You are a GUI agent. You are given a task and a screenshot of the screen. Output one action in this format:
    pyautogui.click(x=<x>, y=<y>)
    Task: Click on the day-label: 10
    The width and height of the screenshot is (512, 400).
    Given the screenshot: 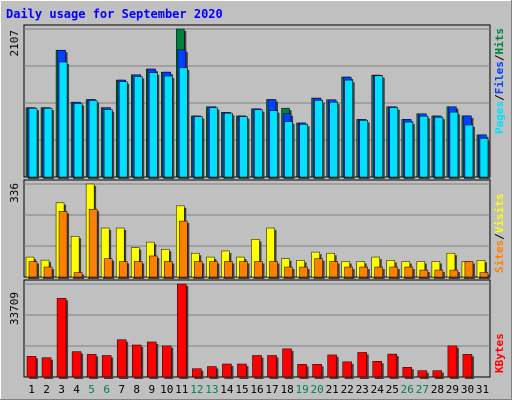 What is the action you would take?
    pyautogui.click(x=166, y=389)
    